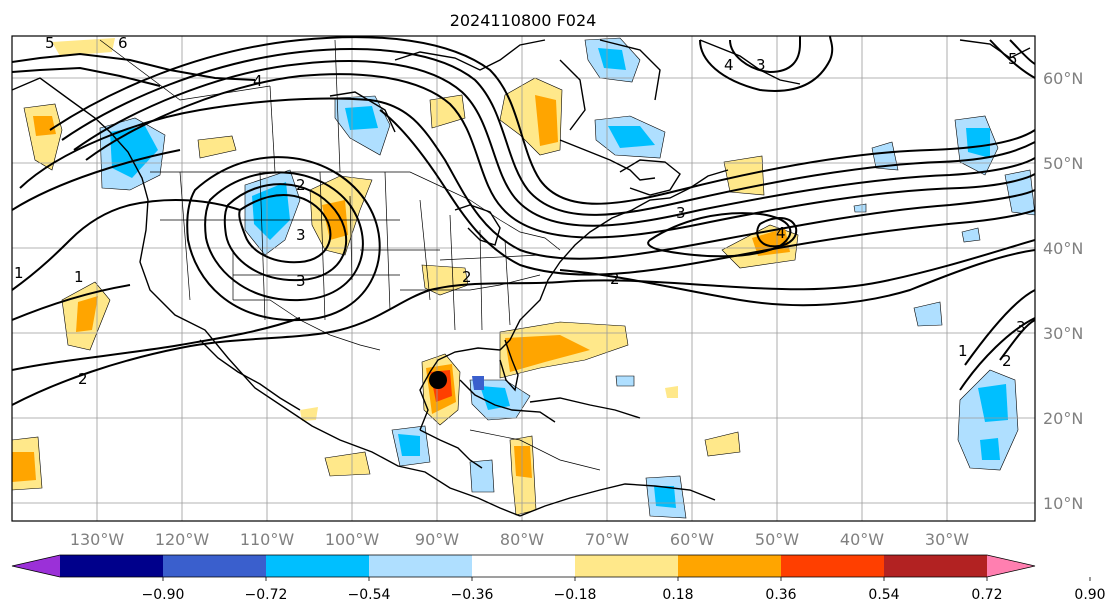 Image resolution: width=1105 pixels, height=615 pixels. I want to click on colorbar-tick-label: −0.72, so click(266, 595).